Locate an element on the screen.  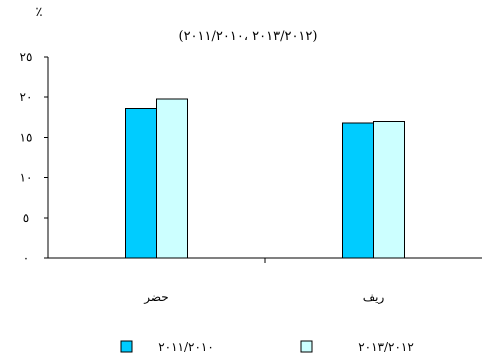
x-tick-label: ريف is located at coordinates (374, 297).